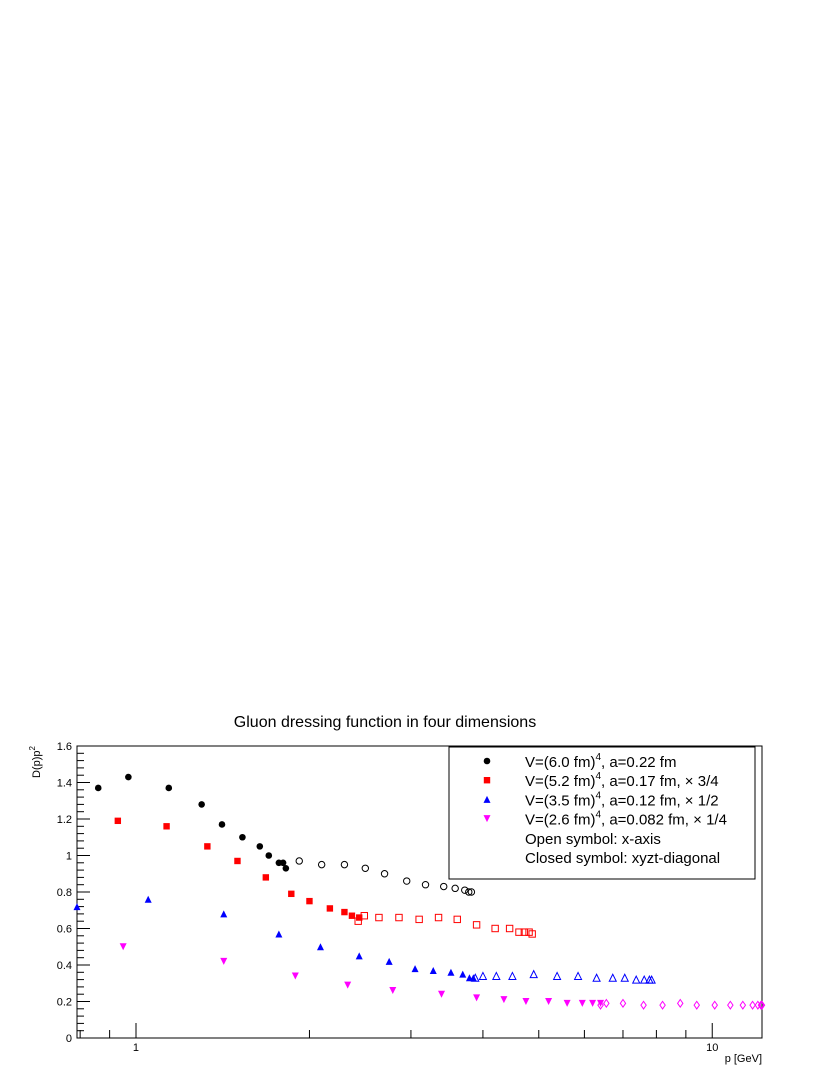  I want to click on legend-entry-1: V=(6.0 fm)4, a=0.22 fm, so click(600, 761).